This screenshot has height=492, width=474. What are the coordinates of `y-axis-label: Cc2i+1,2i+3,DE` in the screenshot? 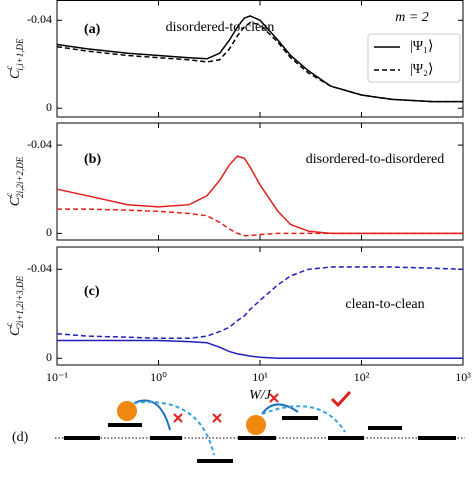 It's located at (14, 306).